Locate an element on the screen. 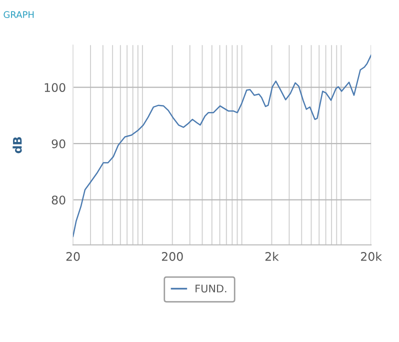 This screenshot has height=342, width=399. chart-title: GRAPH is located at coordinates (19, 14).